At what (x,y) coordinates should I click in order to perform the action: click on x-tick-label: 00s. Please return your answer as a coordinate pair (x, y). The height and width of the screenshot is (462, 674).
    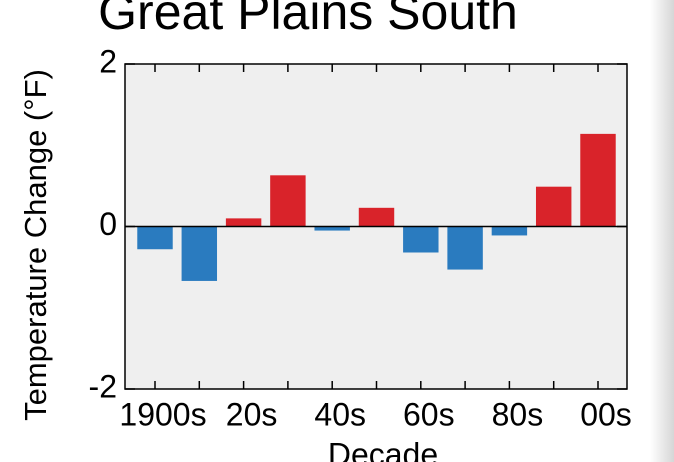
    Looking at the image, I should click on (606, 414).